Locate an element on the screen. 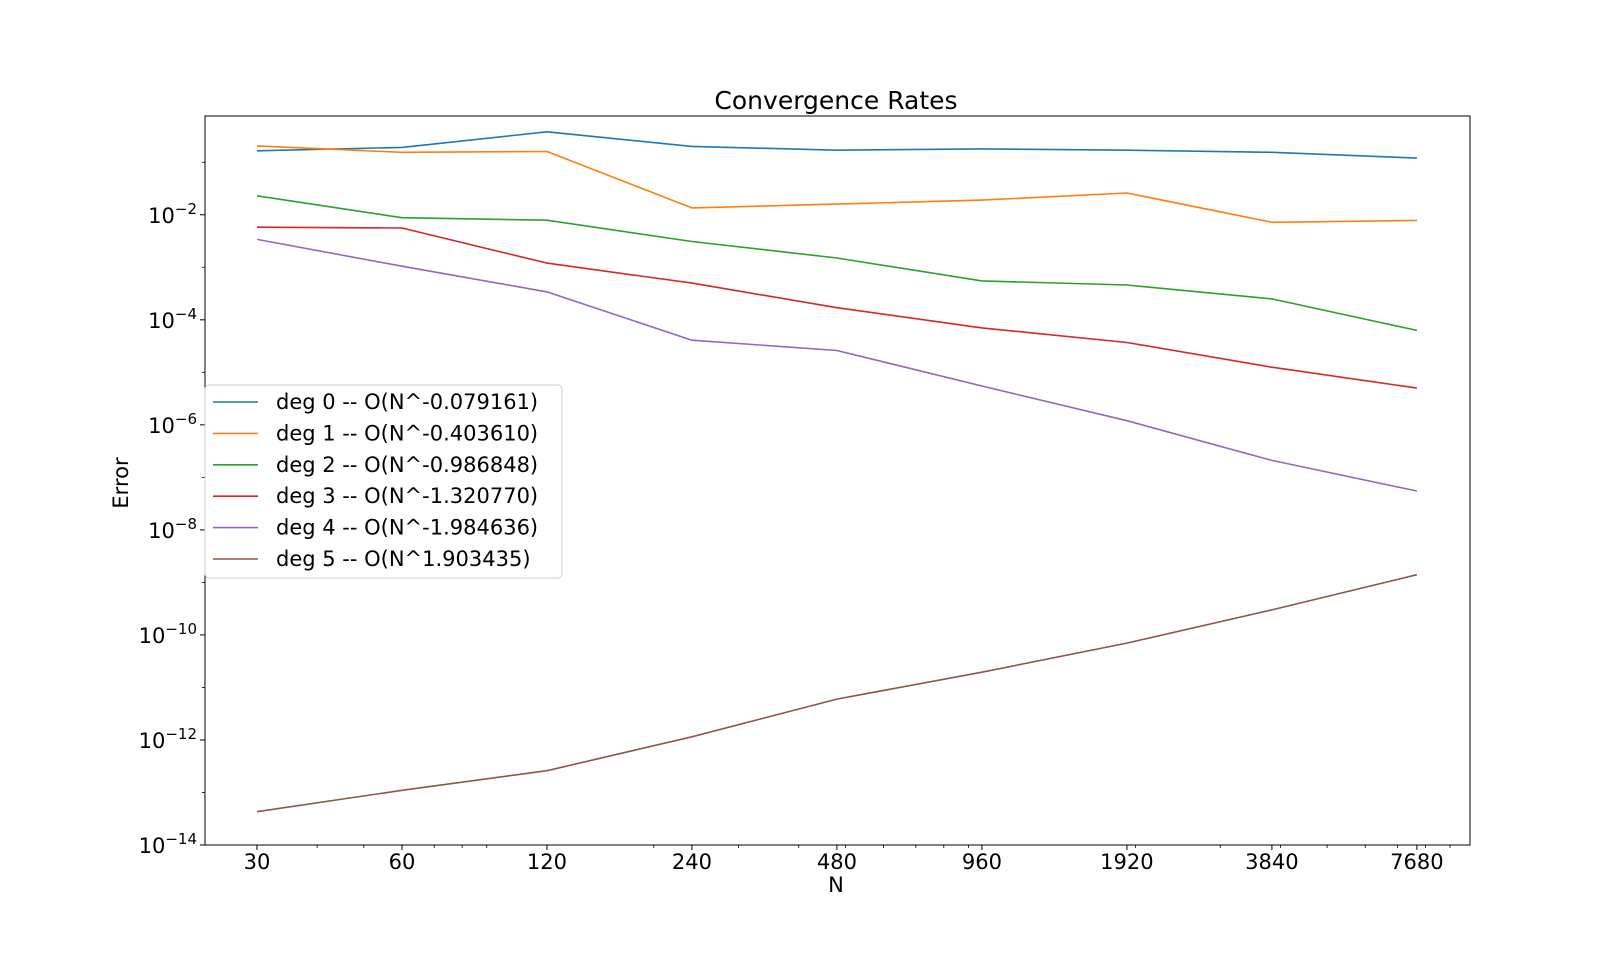 This screenshot has height=959, width=1620. legend-box is located at coordinates (383, 481).